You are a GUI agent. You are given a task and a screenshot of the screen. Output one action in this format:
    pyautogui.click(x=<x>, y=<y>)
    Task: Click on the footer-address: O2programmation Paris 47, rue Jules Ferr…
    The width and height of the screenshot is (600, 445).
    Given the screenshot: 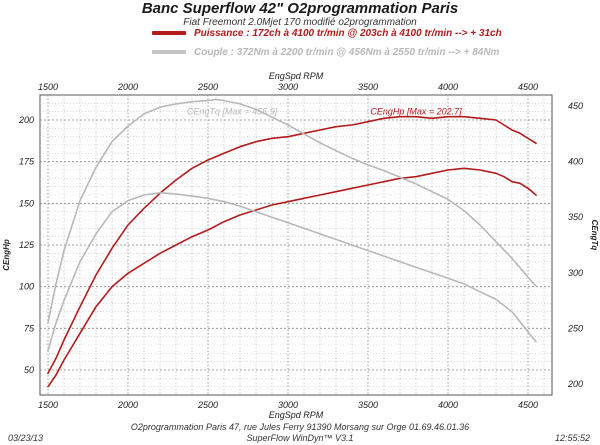 What is the action you would take?
    pyautogui.click(x=300, y=427)
    